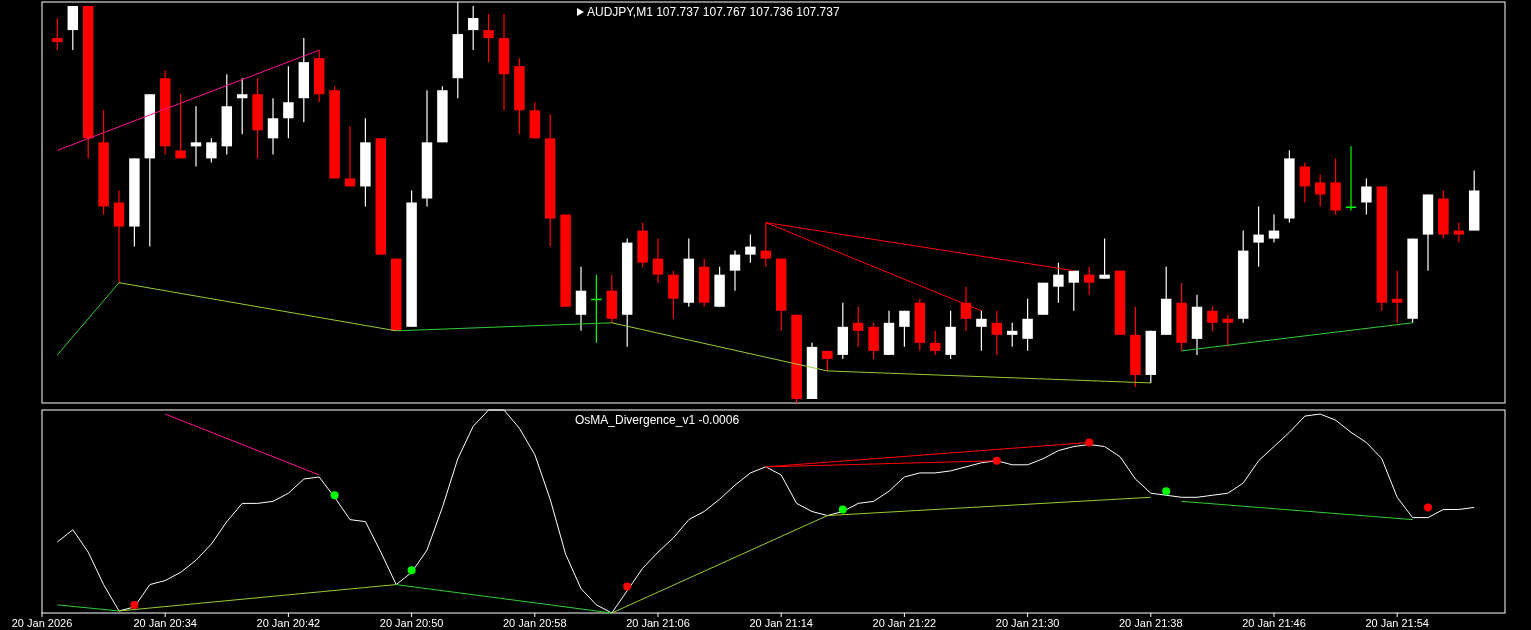  Describe the element at coordinates (534, 623) in the screenshot. I see `x-tick-label: 20 Jan 20:58` at that location.